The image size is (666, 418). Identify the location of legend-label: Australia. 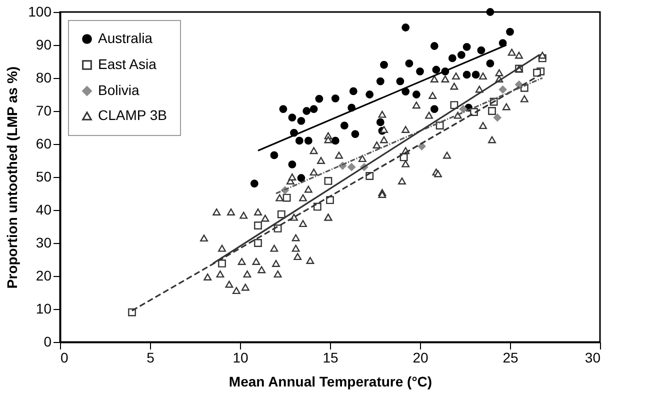
(125, 38).